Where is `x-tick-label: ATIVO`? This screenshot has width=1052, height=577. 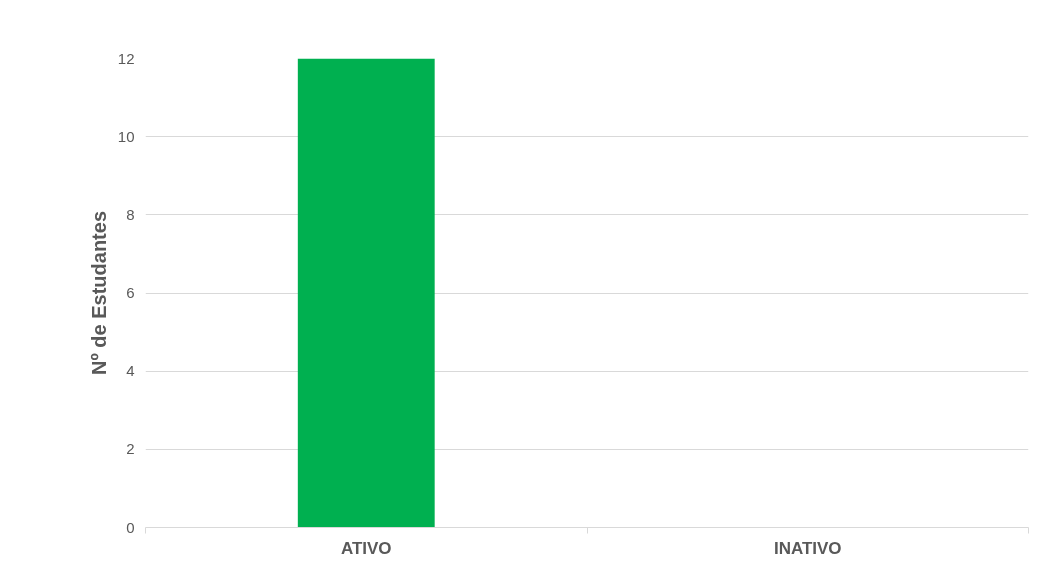
x-tick-label: ATIVO is located at coordinates (366, 548).